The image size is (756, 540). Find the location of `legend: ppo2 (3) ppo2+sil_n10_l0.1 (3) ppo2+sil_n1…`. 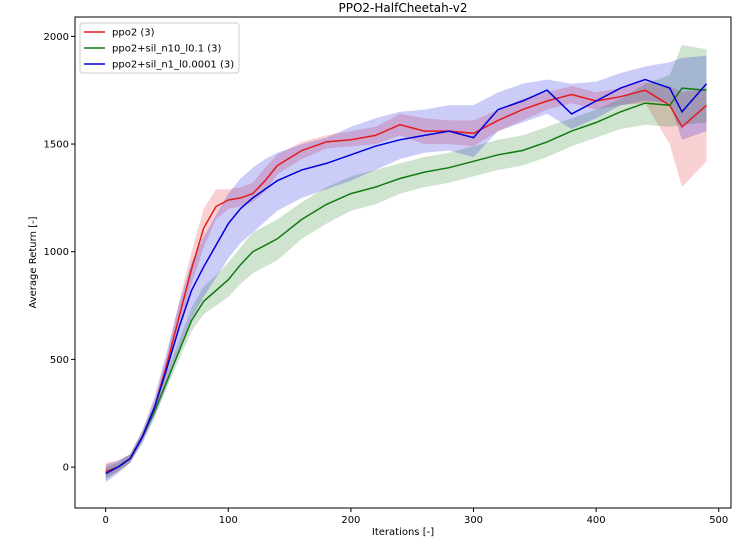

legend: ppo2 (3) ppo2+sil_n10_l0.1 (3) ppo2+sil_n1… is located at coordinates (159, 48).